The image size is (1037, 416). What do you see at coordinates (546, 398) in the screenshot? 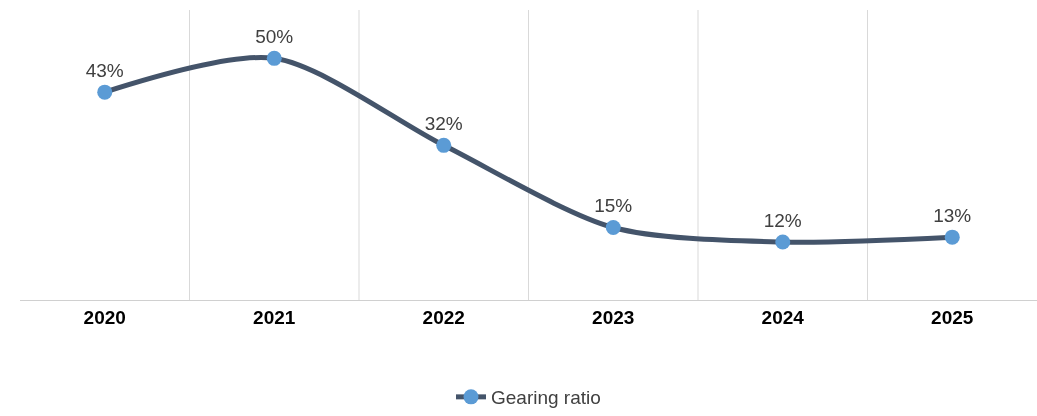
I see `legend-label: Gearing ratio` at bounding box center [546, 398].